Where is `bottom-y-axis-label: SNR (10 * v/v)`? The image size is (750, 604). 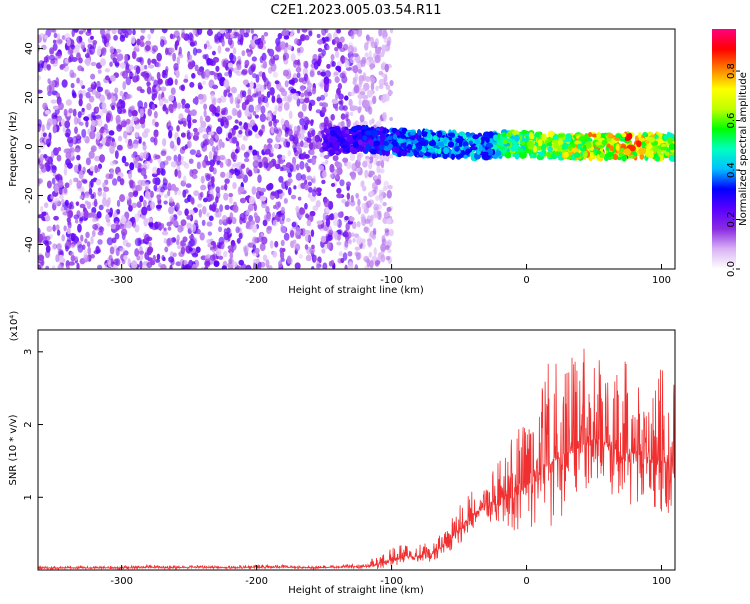
bottom-y-axis-label: SNR (10 * v/v) is located at coordinates (13, 449).